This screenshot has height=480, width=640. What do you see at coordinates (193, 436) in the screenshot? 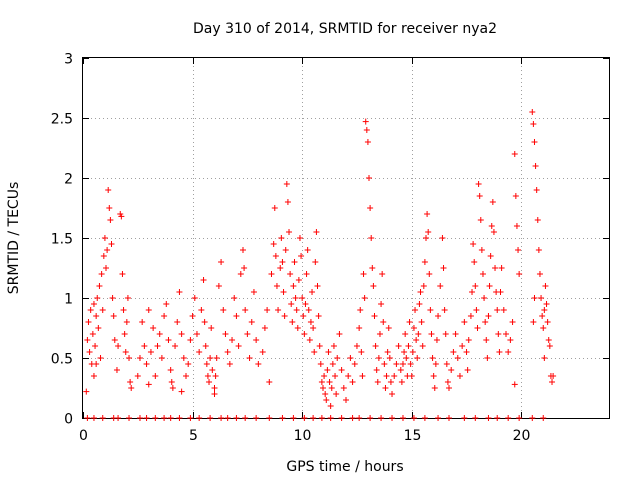
I see `x-tick-label: 5` at bounding box center [193, 436].